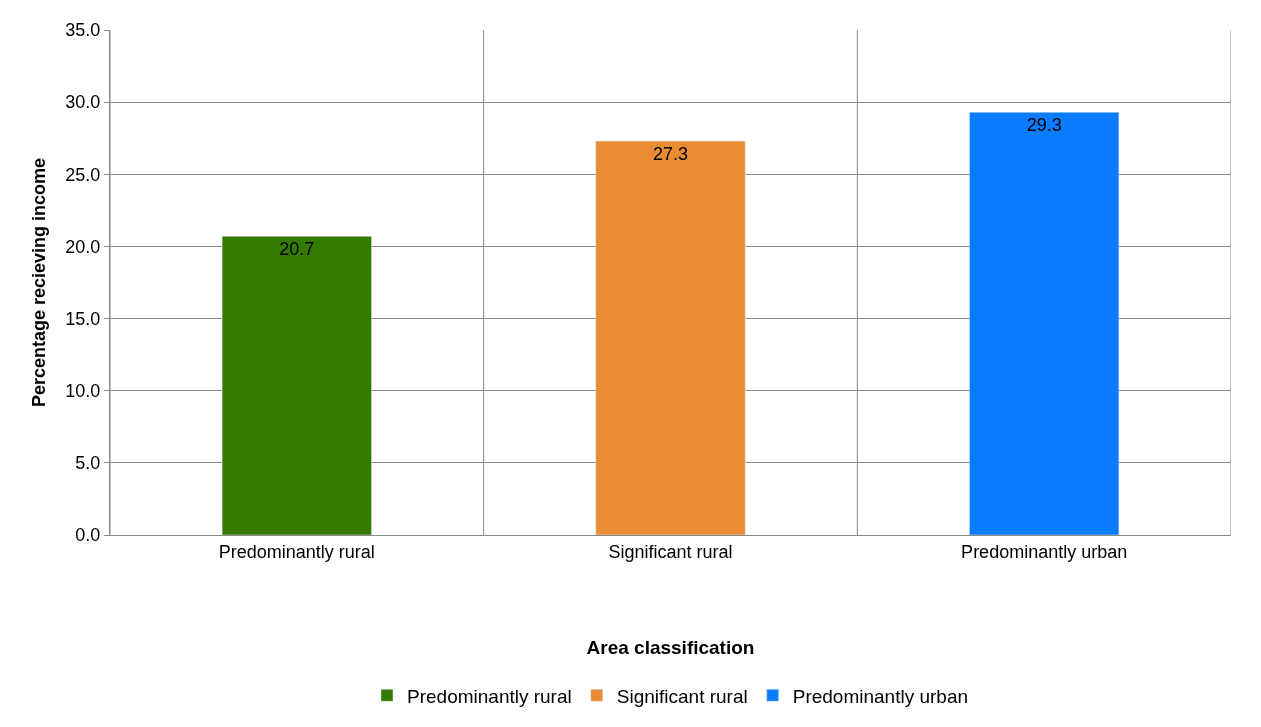 This screenshot has width=1261, height=727. What do you see at coordinates (83, 174) in the screenshot?
I see `y-tick-label: 25.0` at bounding box center [83, 174].